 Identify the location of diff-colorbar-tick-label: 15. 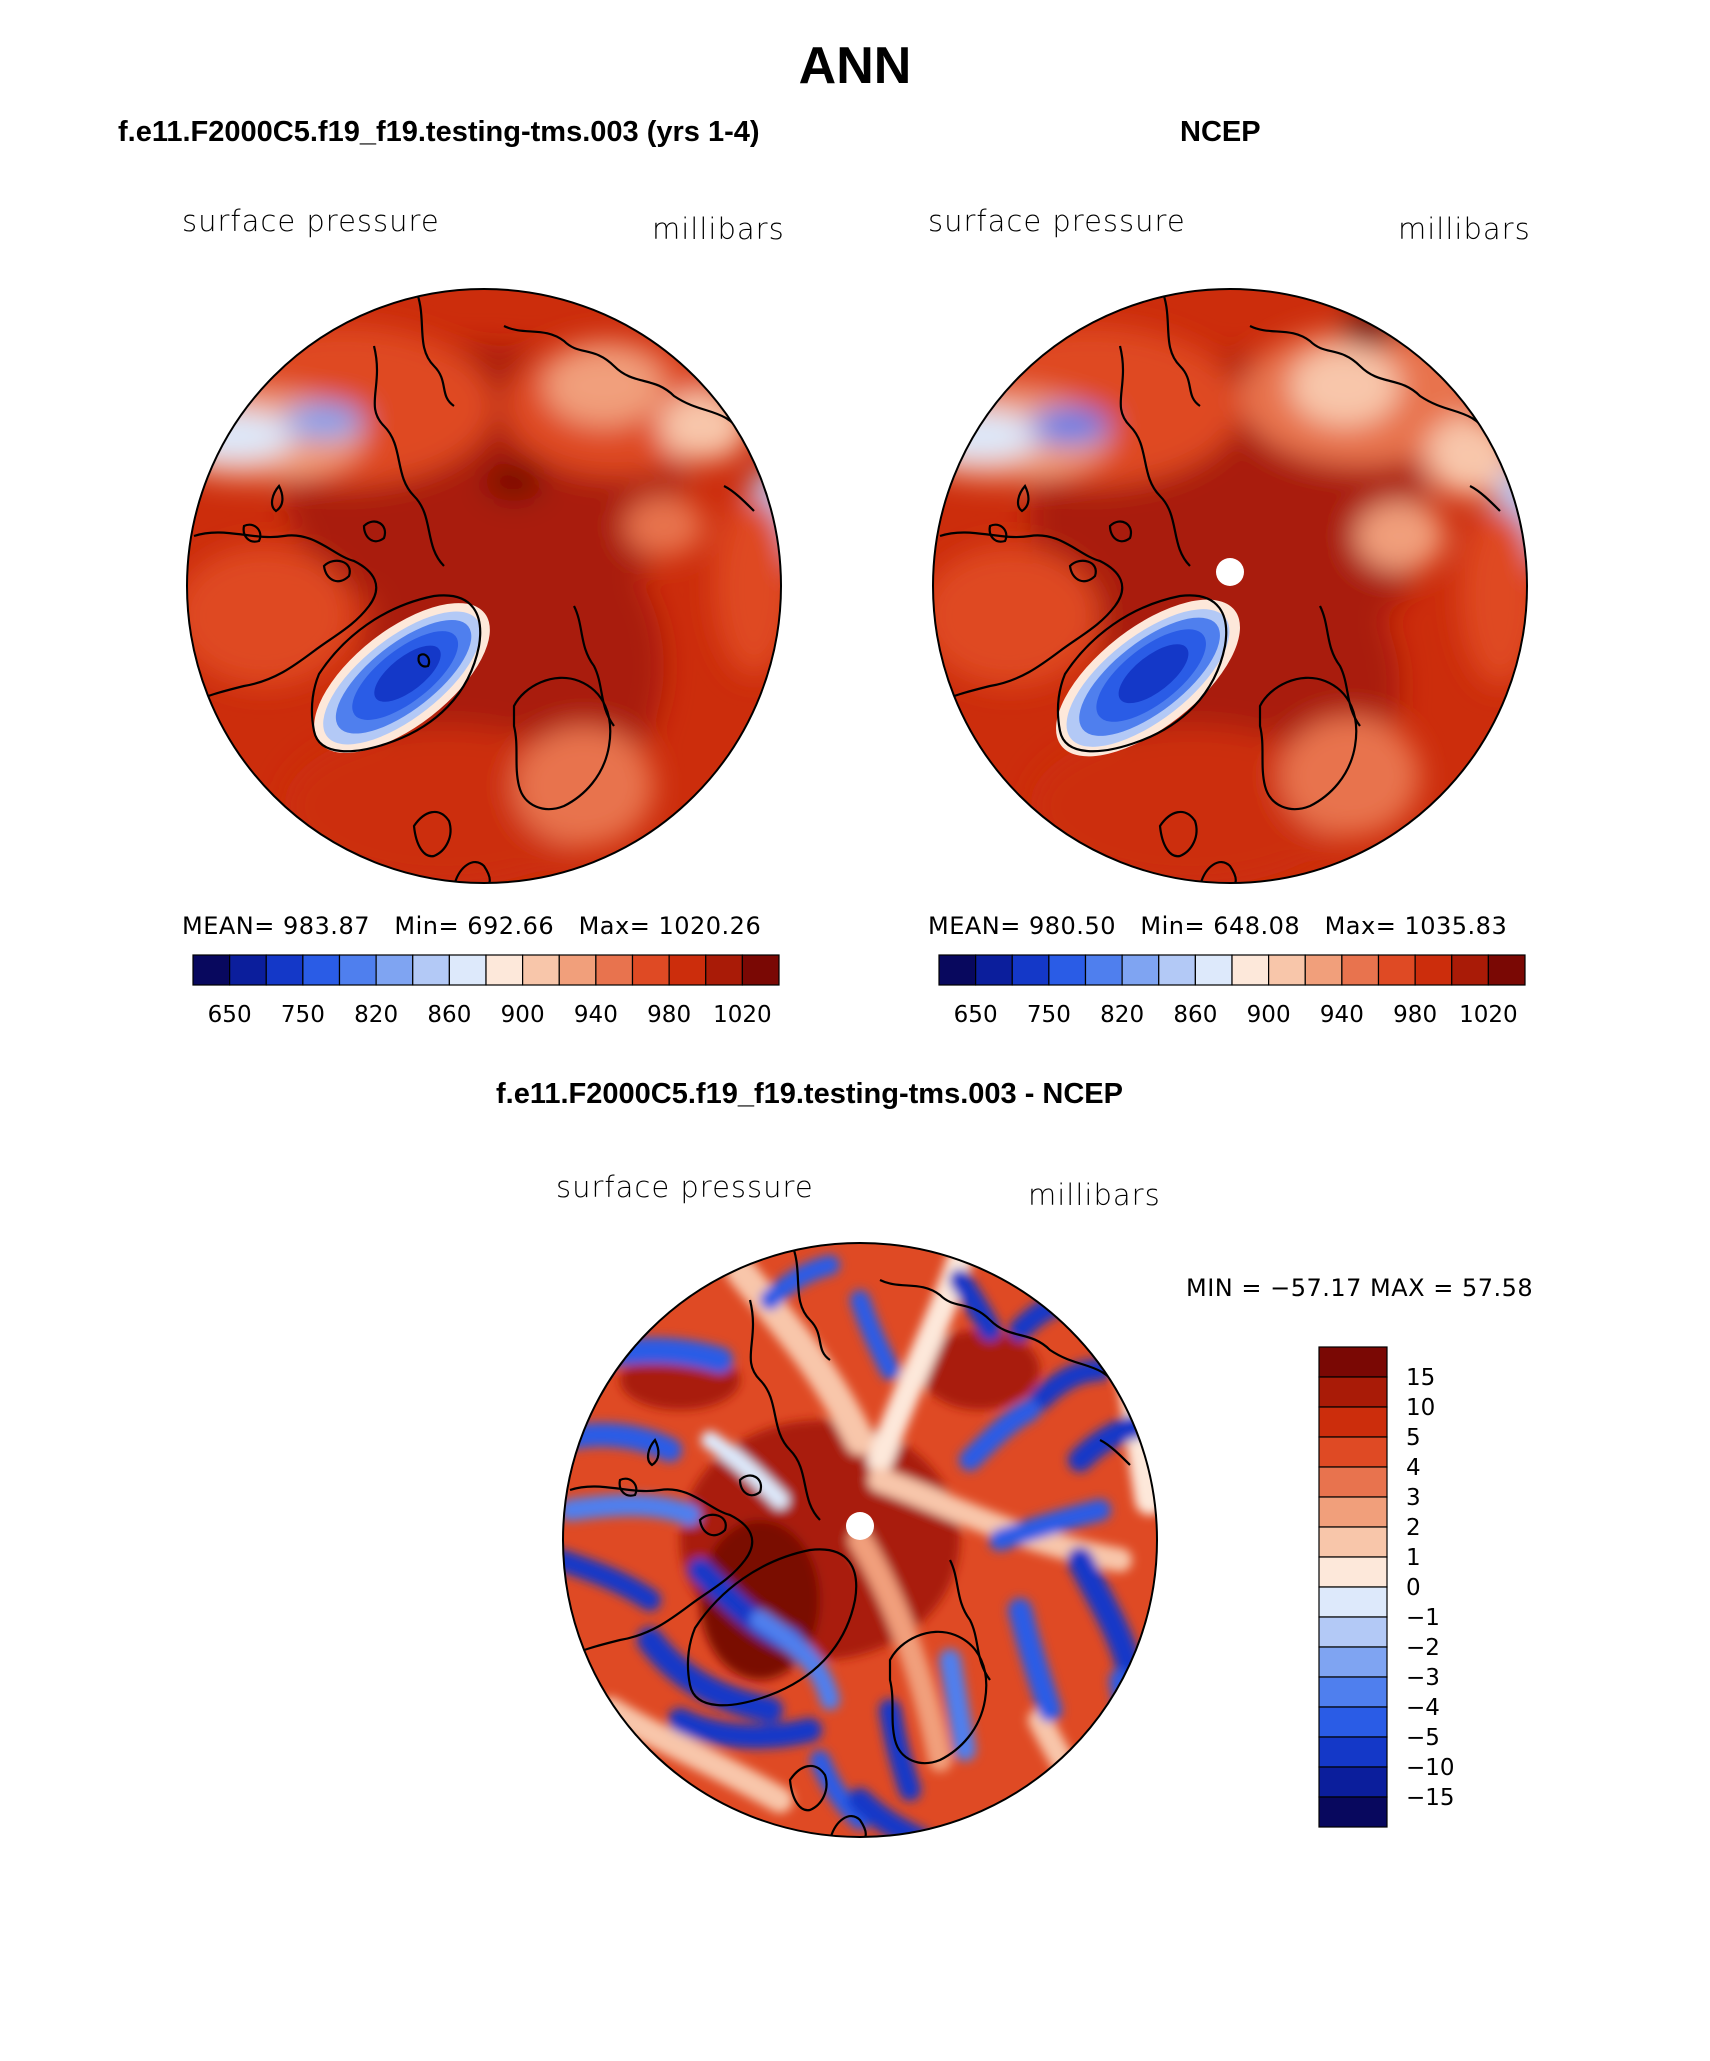
(1420, 1378).